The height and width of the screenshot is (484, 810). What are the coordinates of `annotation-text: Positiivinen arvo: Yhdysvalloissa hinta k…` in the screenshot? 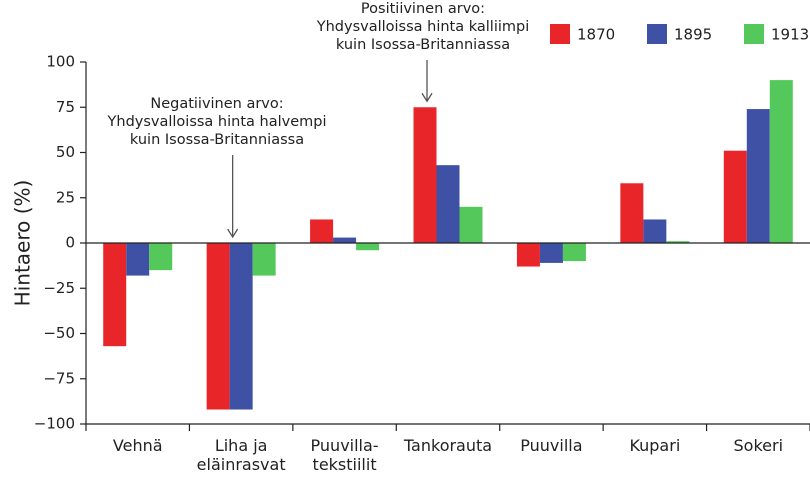 It's located at (423, 27).